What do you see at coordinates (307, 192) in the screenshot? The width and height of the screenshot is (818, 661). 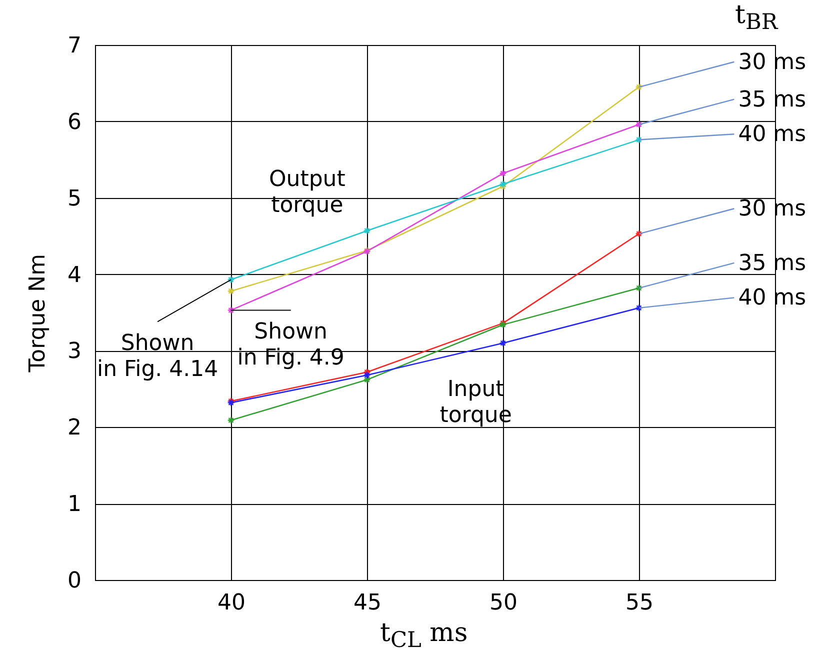 I see `annotation: Output torque` at bounding box center [307, 192].